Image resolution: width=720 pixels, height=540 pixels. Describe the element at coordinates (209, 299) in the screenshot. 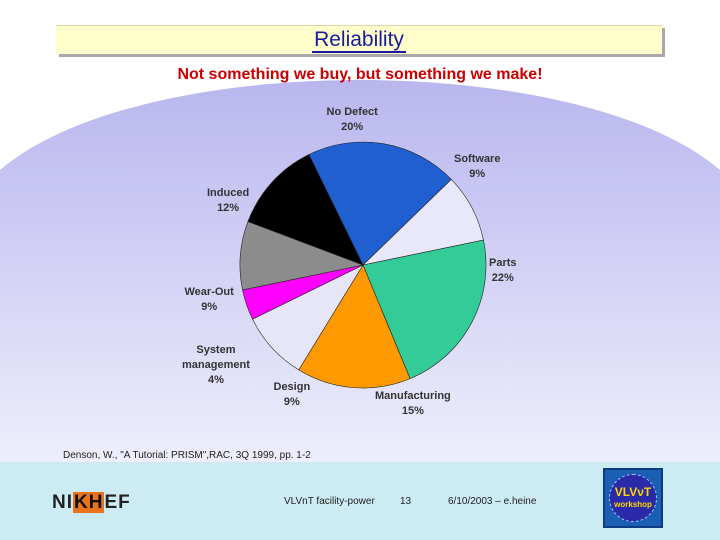

I see `pie-label-wear-out: Wear-Out 9%` at that location.